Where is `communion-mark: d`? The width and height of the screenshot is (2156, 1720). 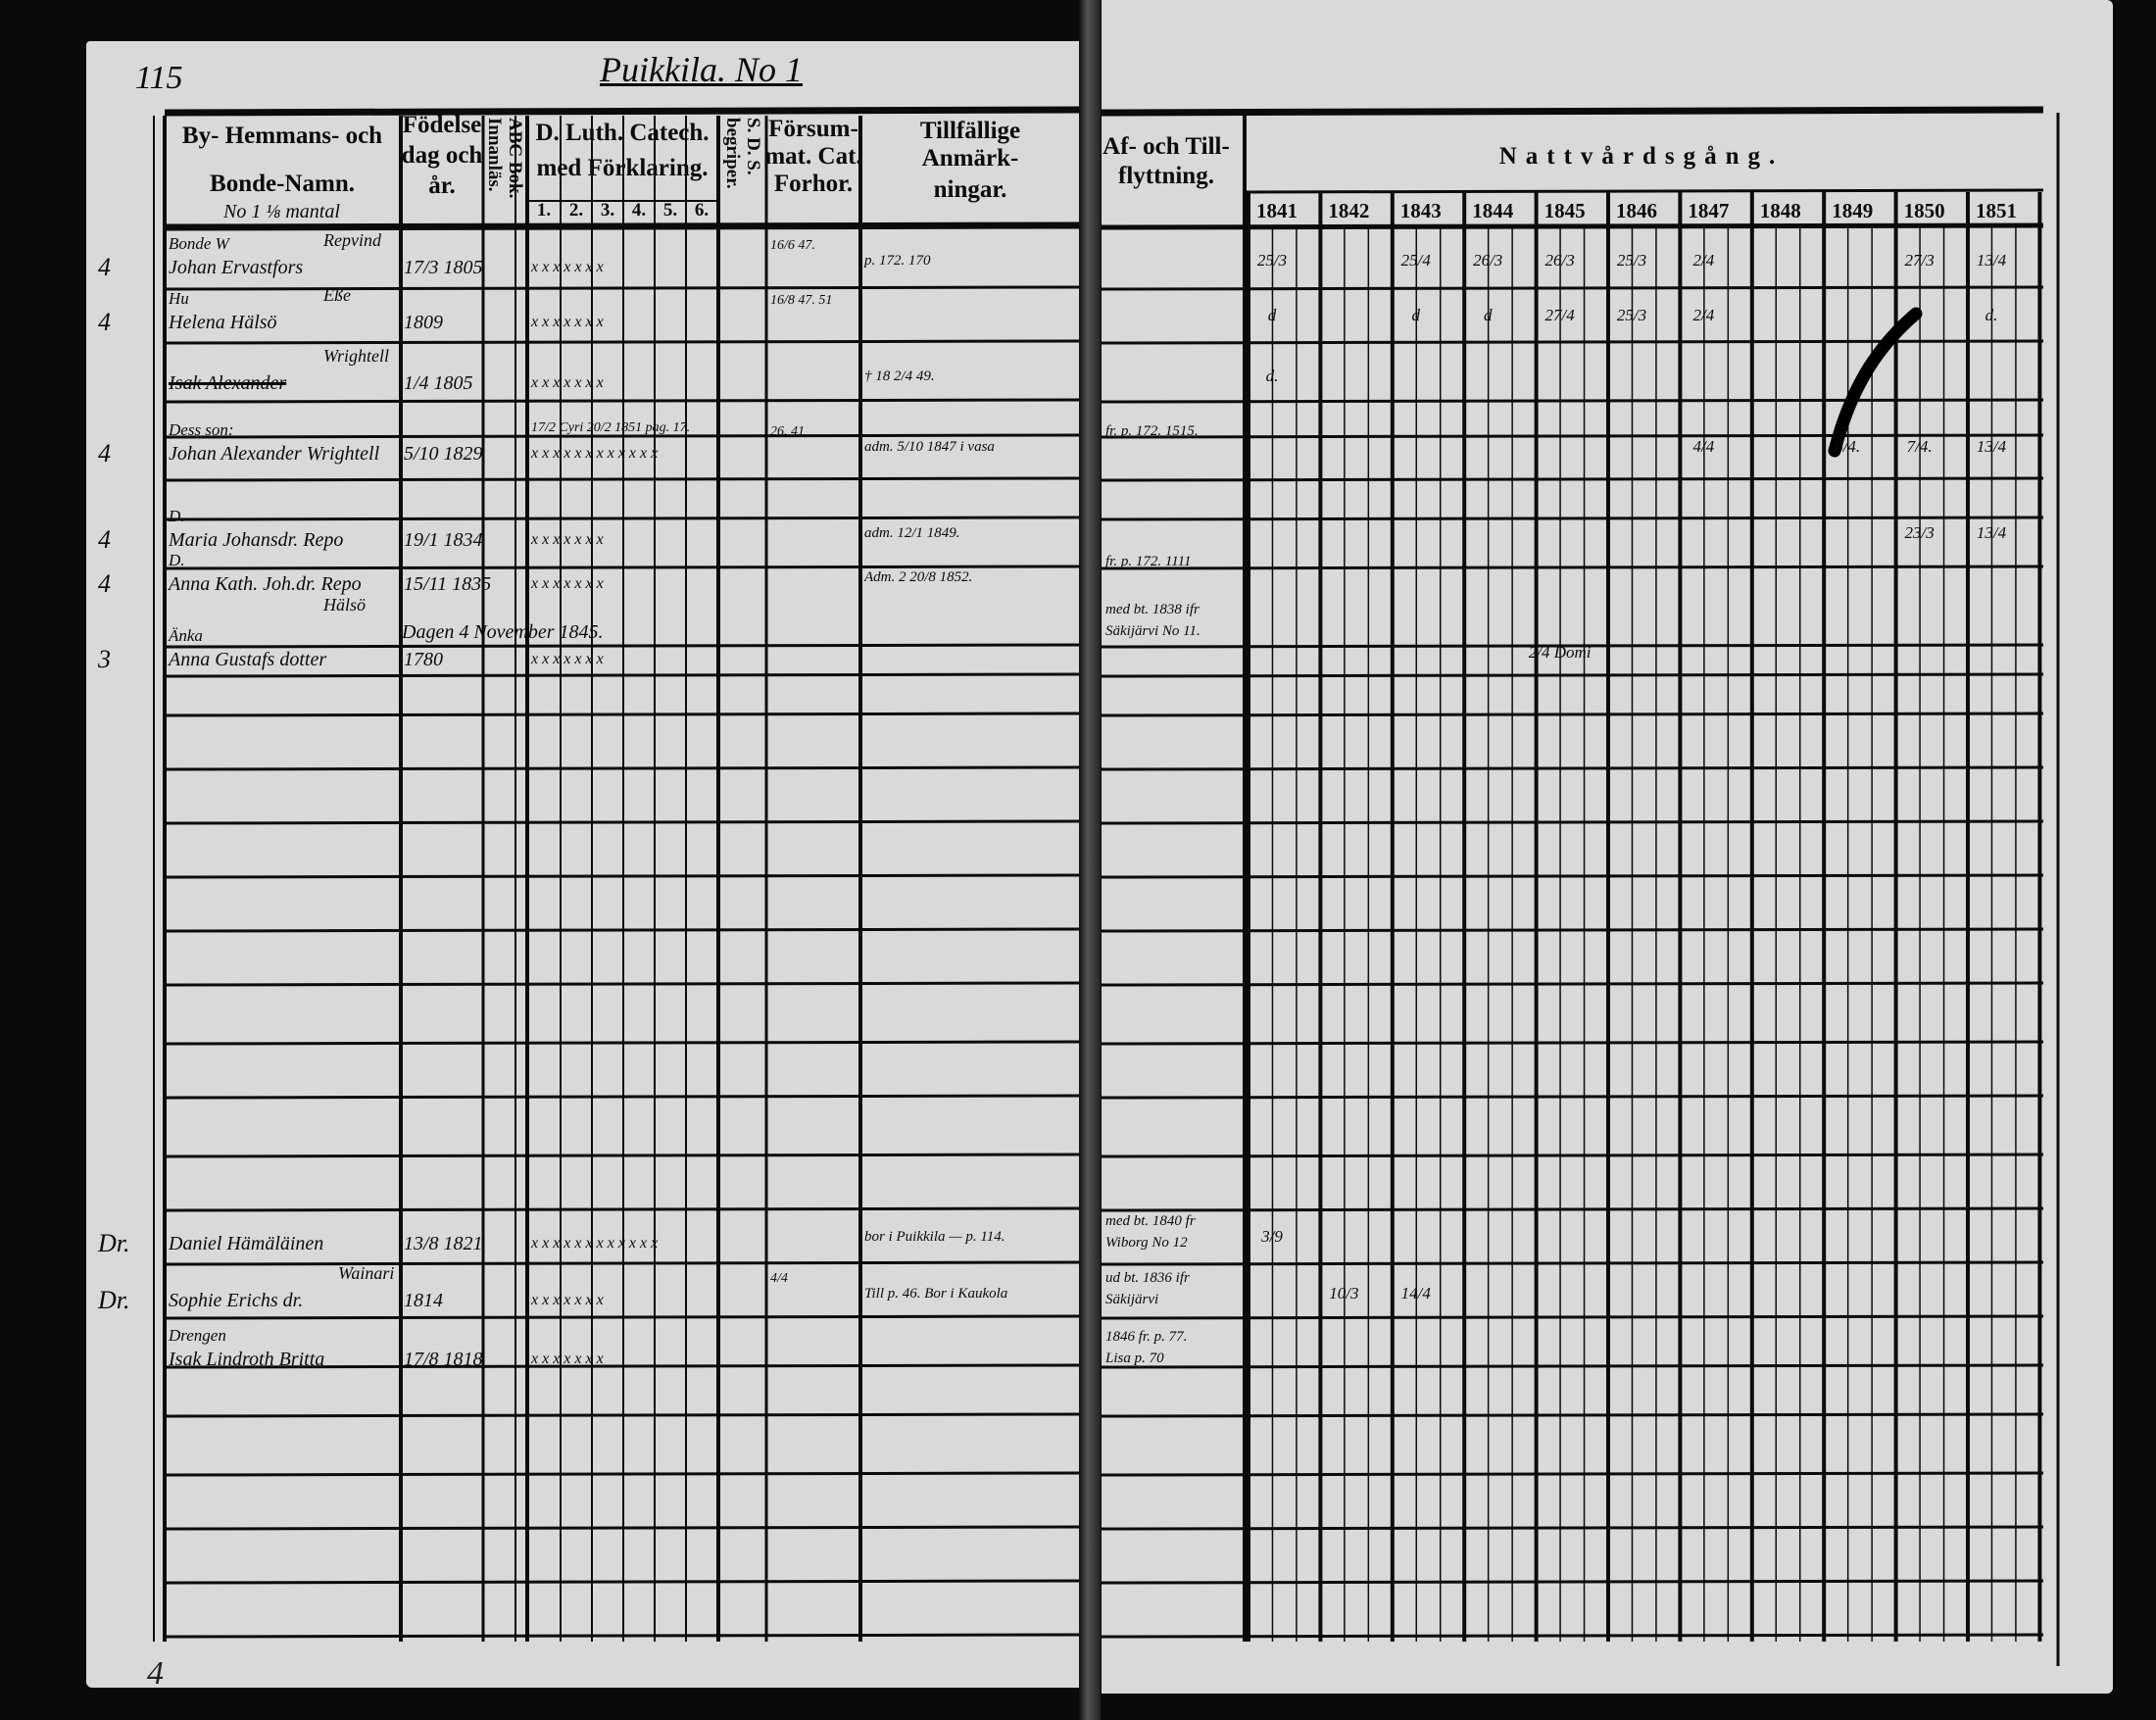 communion-mark: d is located at coordinates (1416, 315).